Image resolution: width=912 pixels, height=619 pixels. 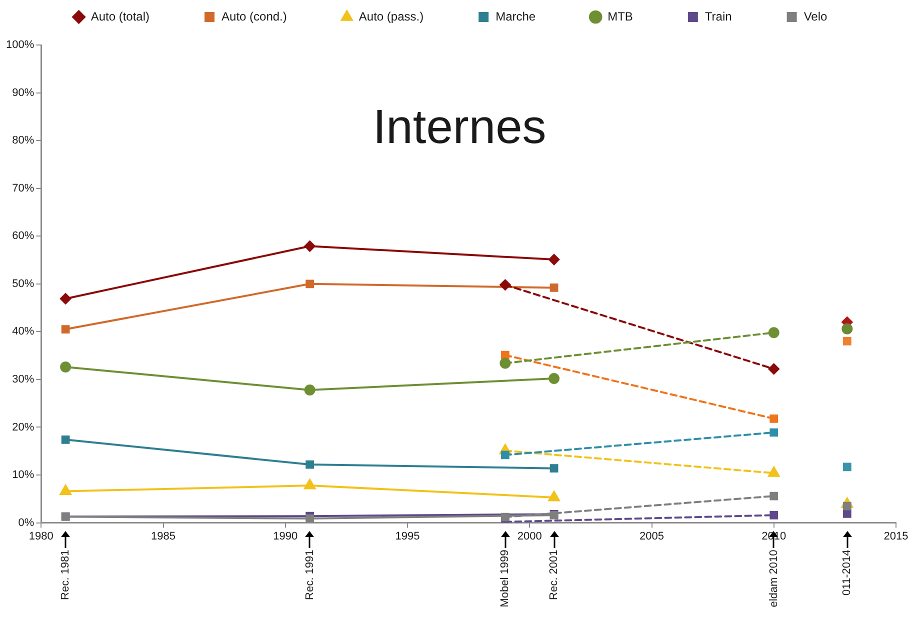 I want to click on y-tick-label: 90%, so click(x=23, y=92).